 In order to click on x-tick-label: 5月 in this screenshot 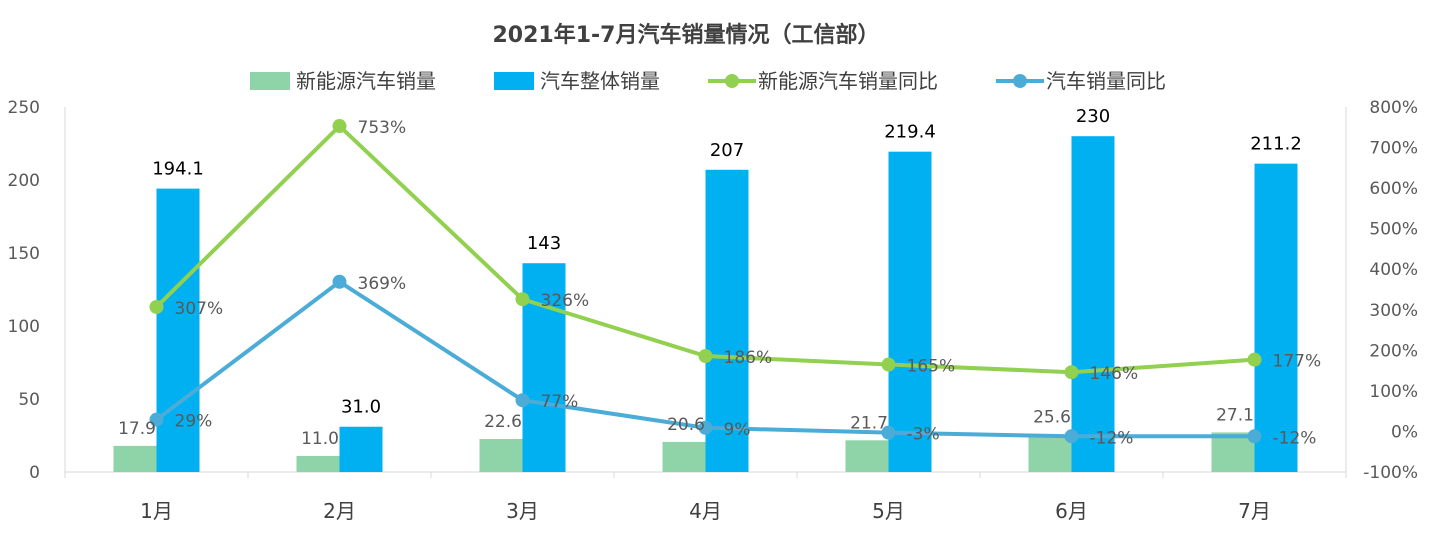, I will do `click(888, 511)`.